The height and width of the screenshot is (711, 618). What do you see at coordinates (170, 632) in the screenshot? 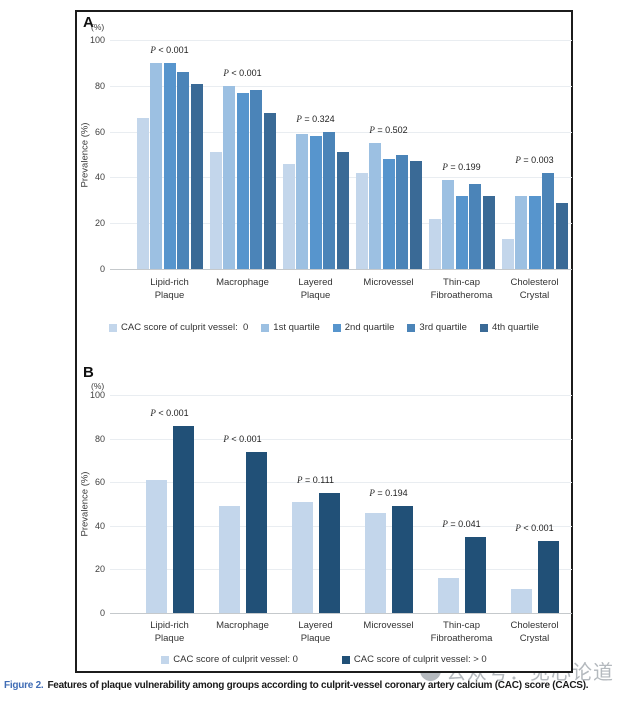
I see `x-category-label: Lipid-rich Plaque` at bounding box center [170, 632].